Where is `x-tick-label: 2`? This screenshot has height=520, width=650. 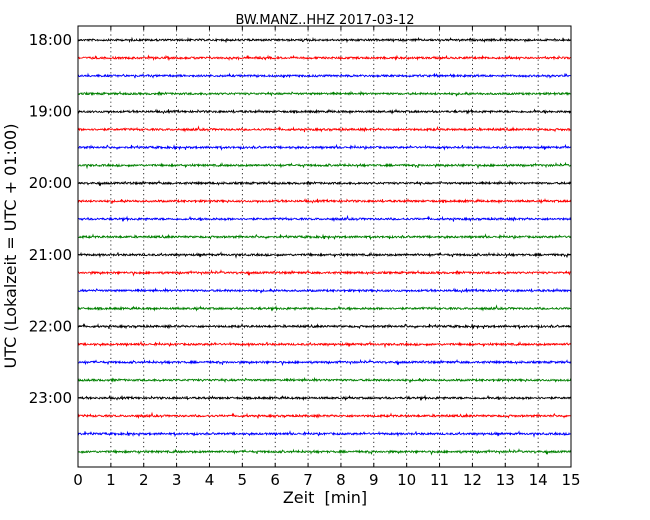
x-tick-label: 2 is located at coordinates (144, 480).